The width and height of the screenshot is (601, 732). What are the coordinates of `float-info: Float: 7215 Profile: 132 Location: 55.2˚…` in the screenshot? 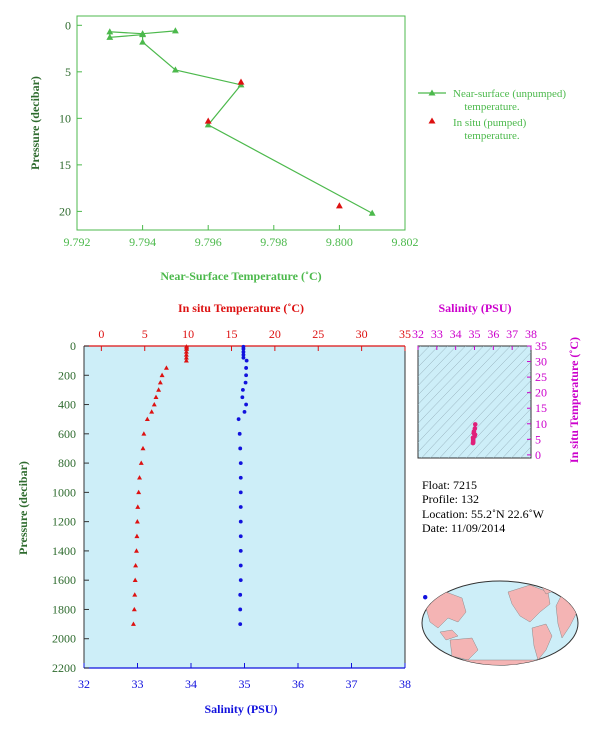 It's located at (483, 506).